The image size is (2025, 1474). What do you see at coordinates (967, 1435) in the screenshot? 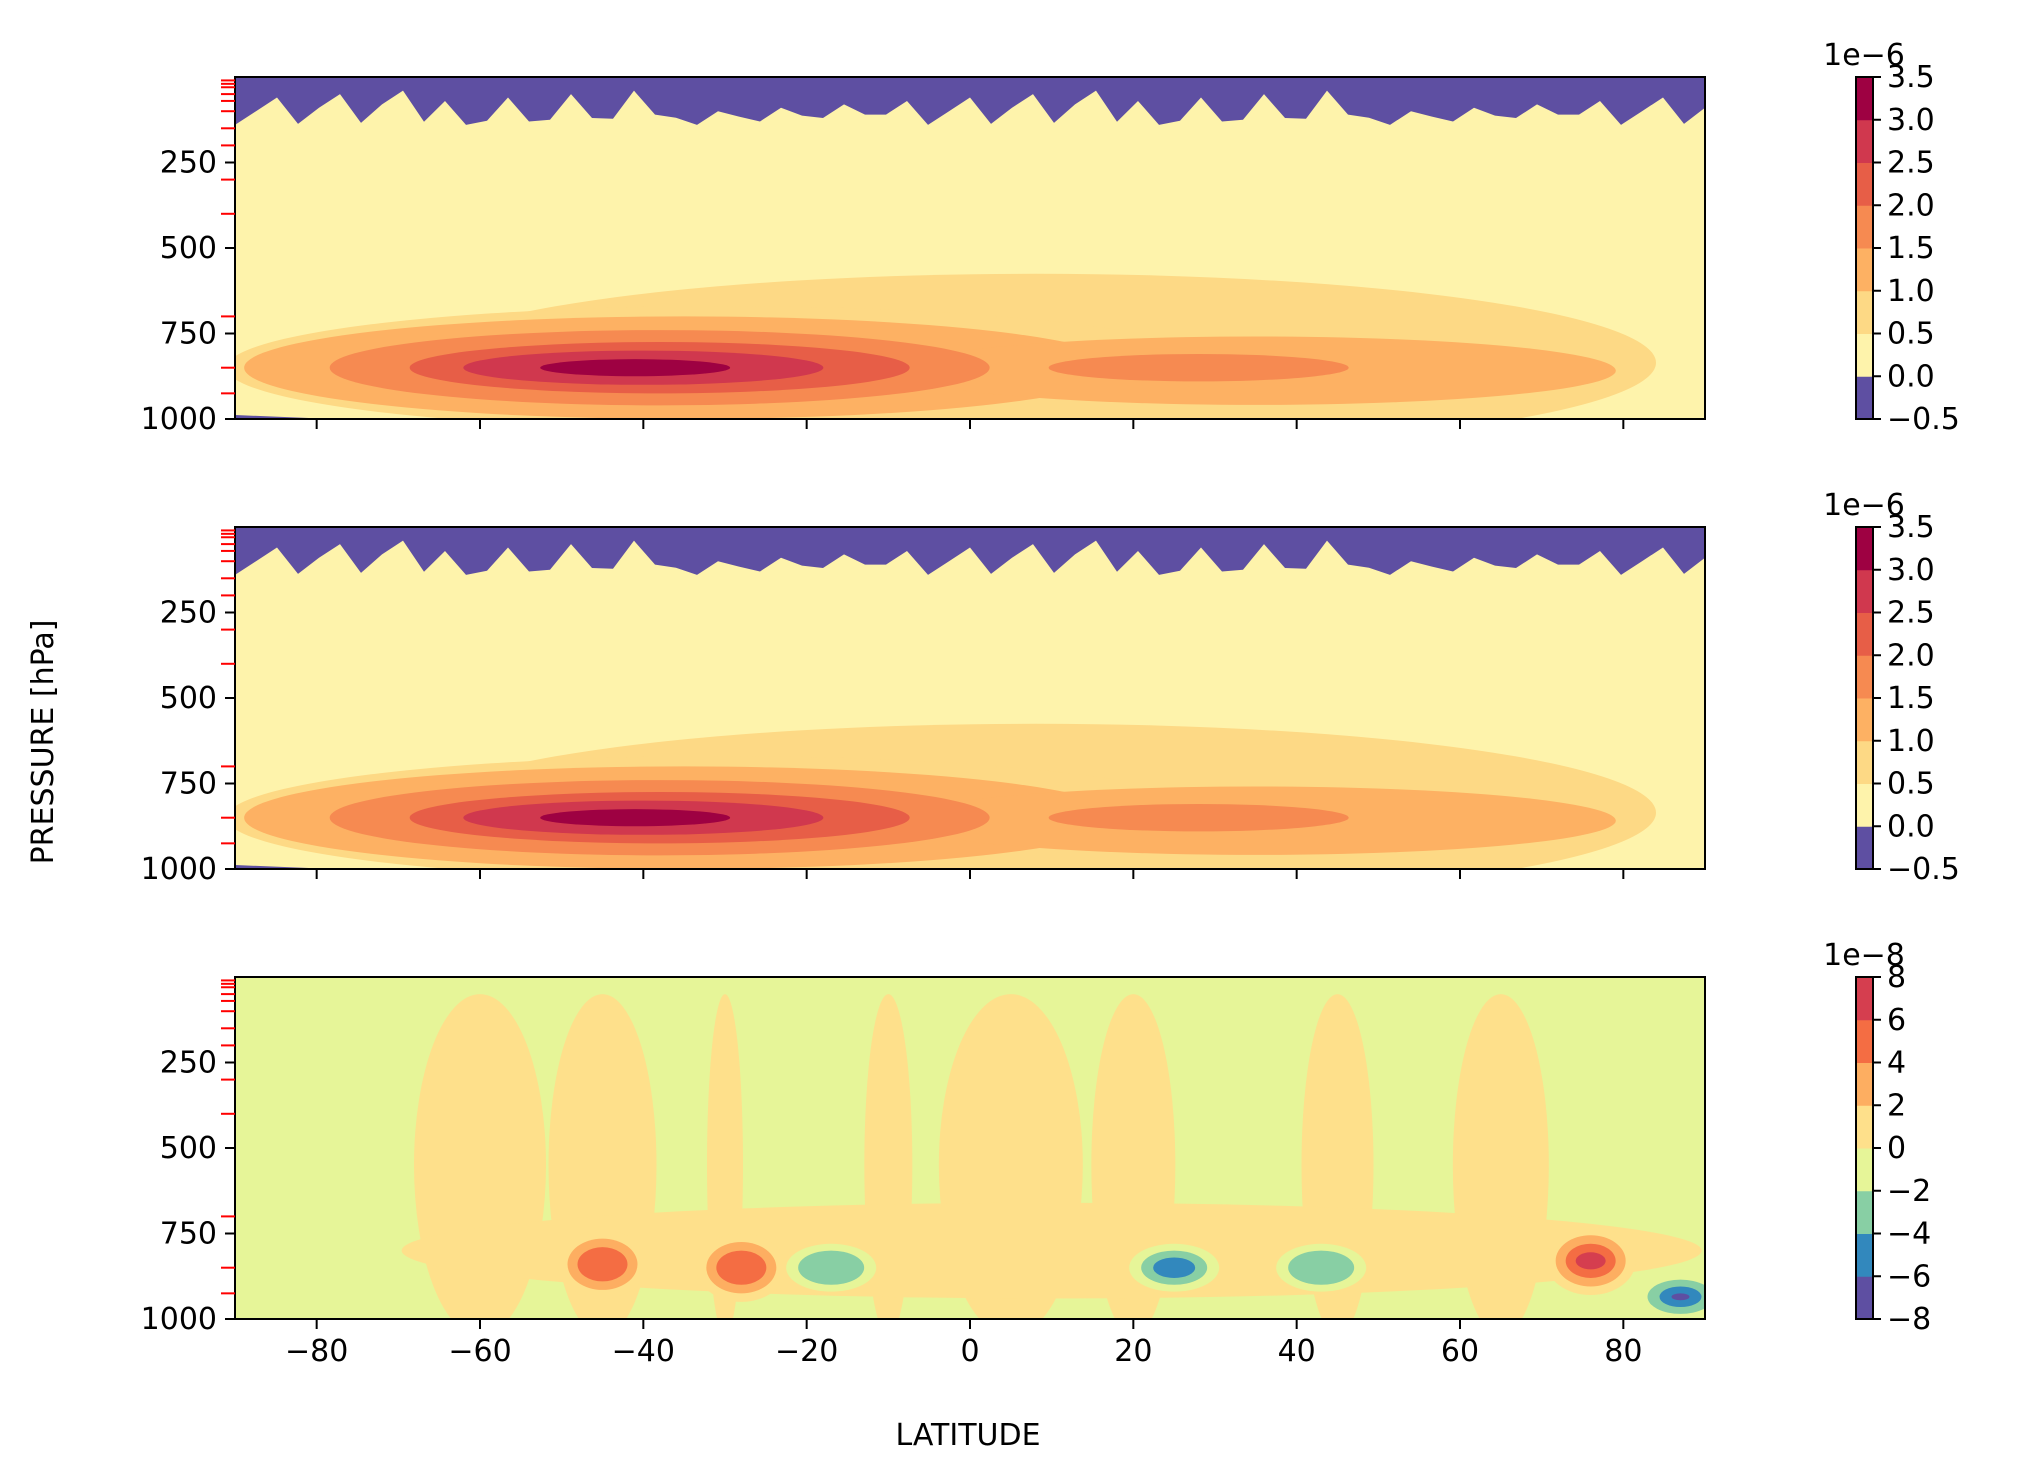
I see `x-axis-label: LATITUDE` at bounding box center [967, 1435].